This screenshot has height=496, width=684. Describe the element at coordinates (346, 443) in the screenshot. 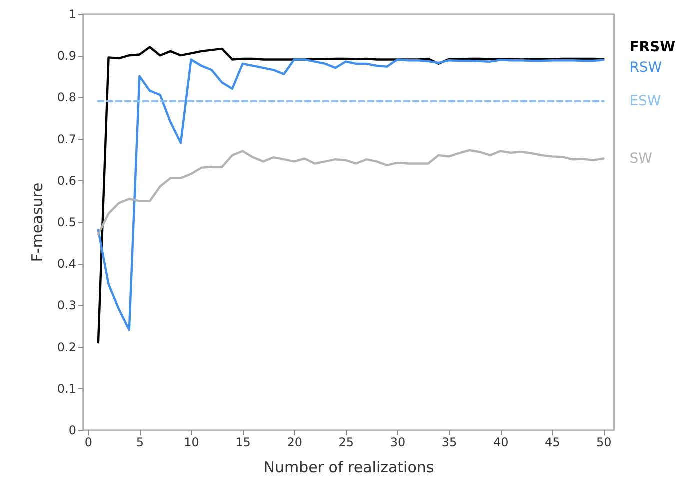

I see `x-tick-label: 25` at that location.